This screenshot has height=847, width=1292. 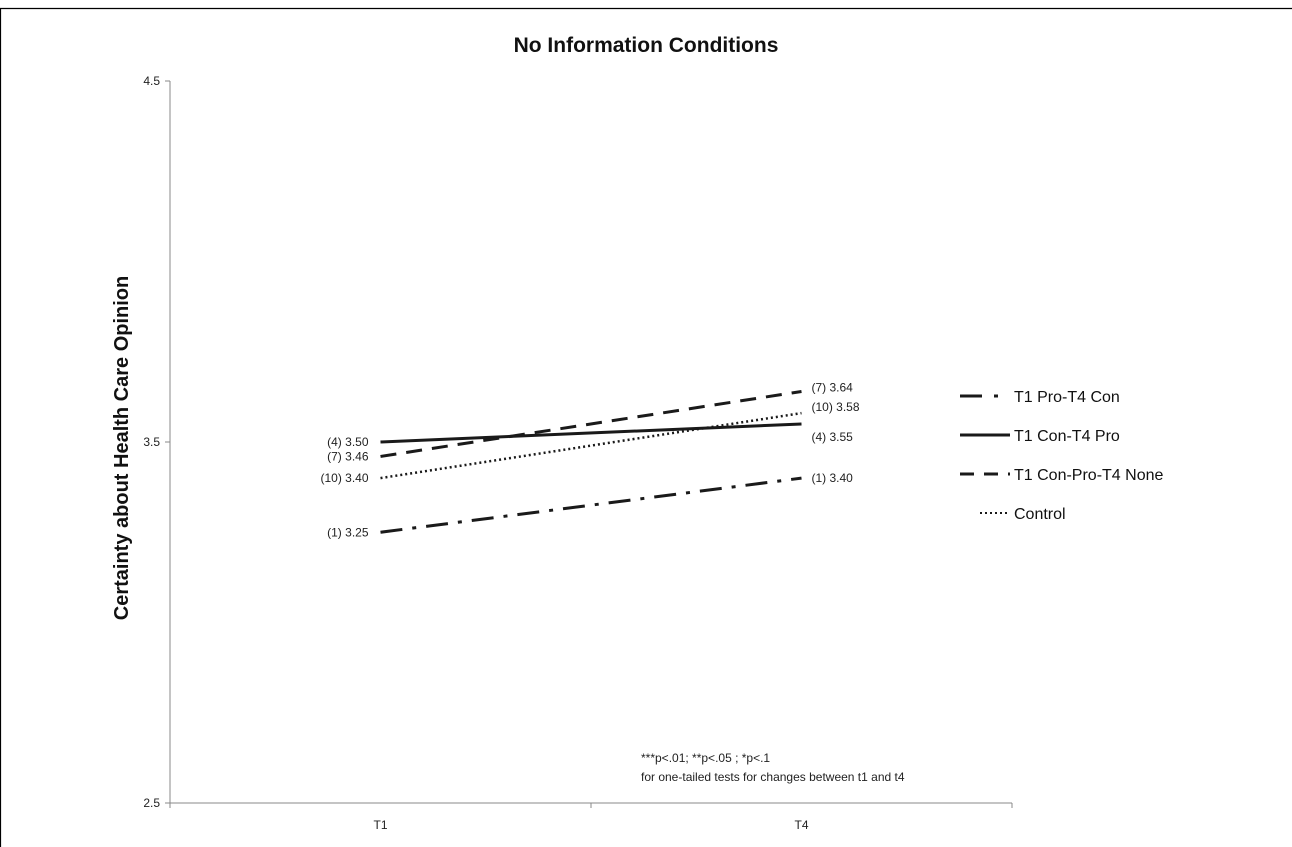 What do you see at coordinates (380, 825) in the screenshot?
I see `x-tick-label: T1` at bounding box center [380, 825].